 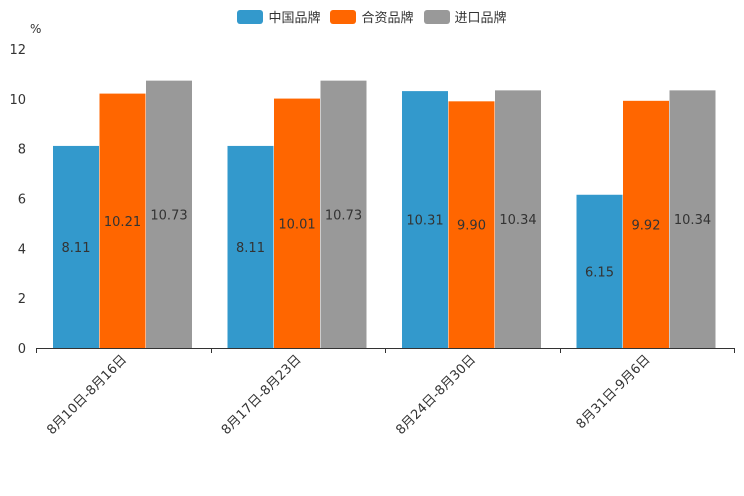 What do you see at coordinates (387, 18) in the screenshot?
I see `legend-label-joint-venture: 合资品牌` at bounding box center [387, 18].